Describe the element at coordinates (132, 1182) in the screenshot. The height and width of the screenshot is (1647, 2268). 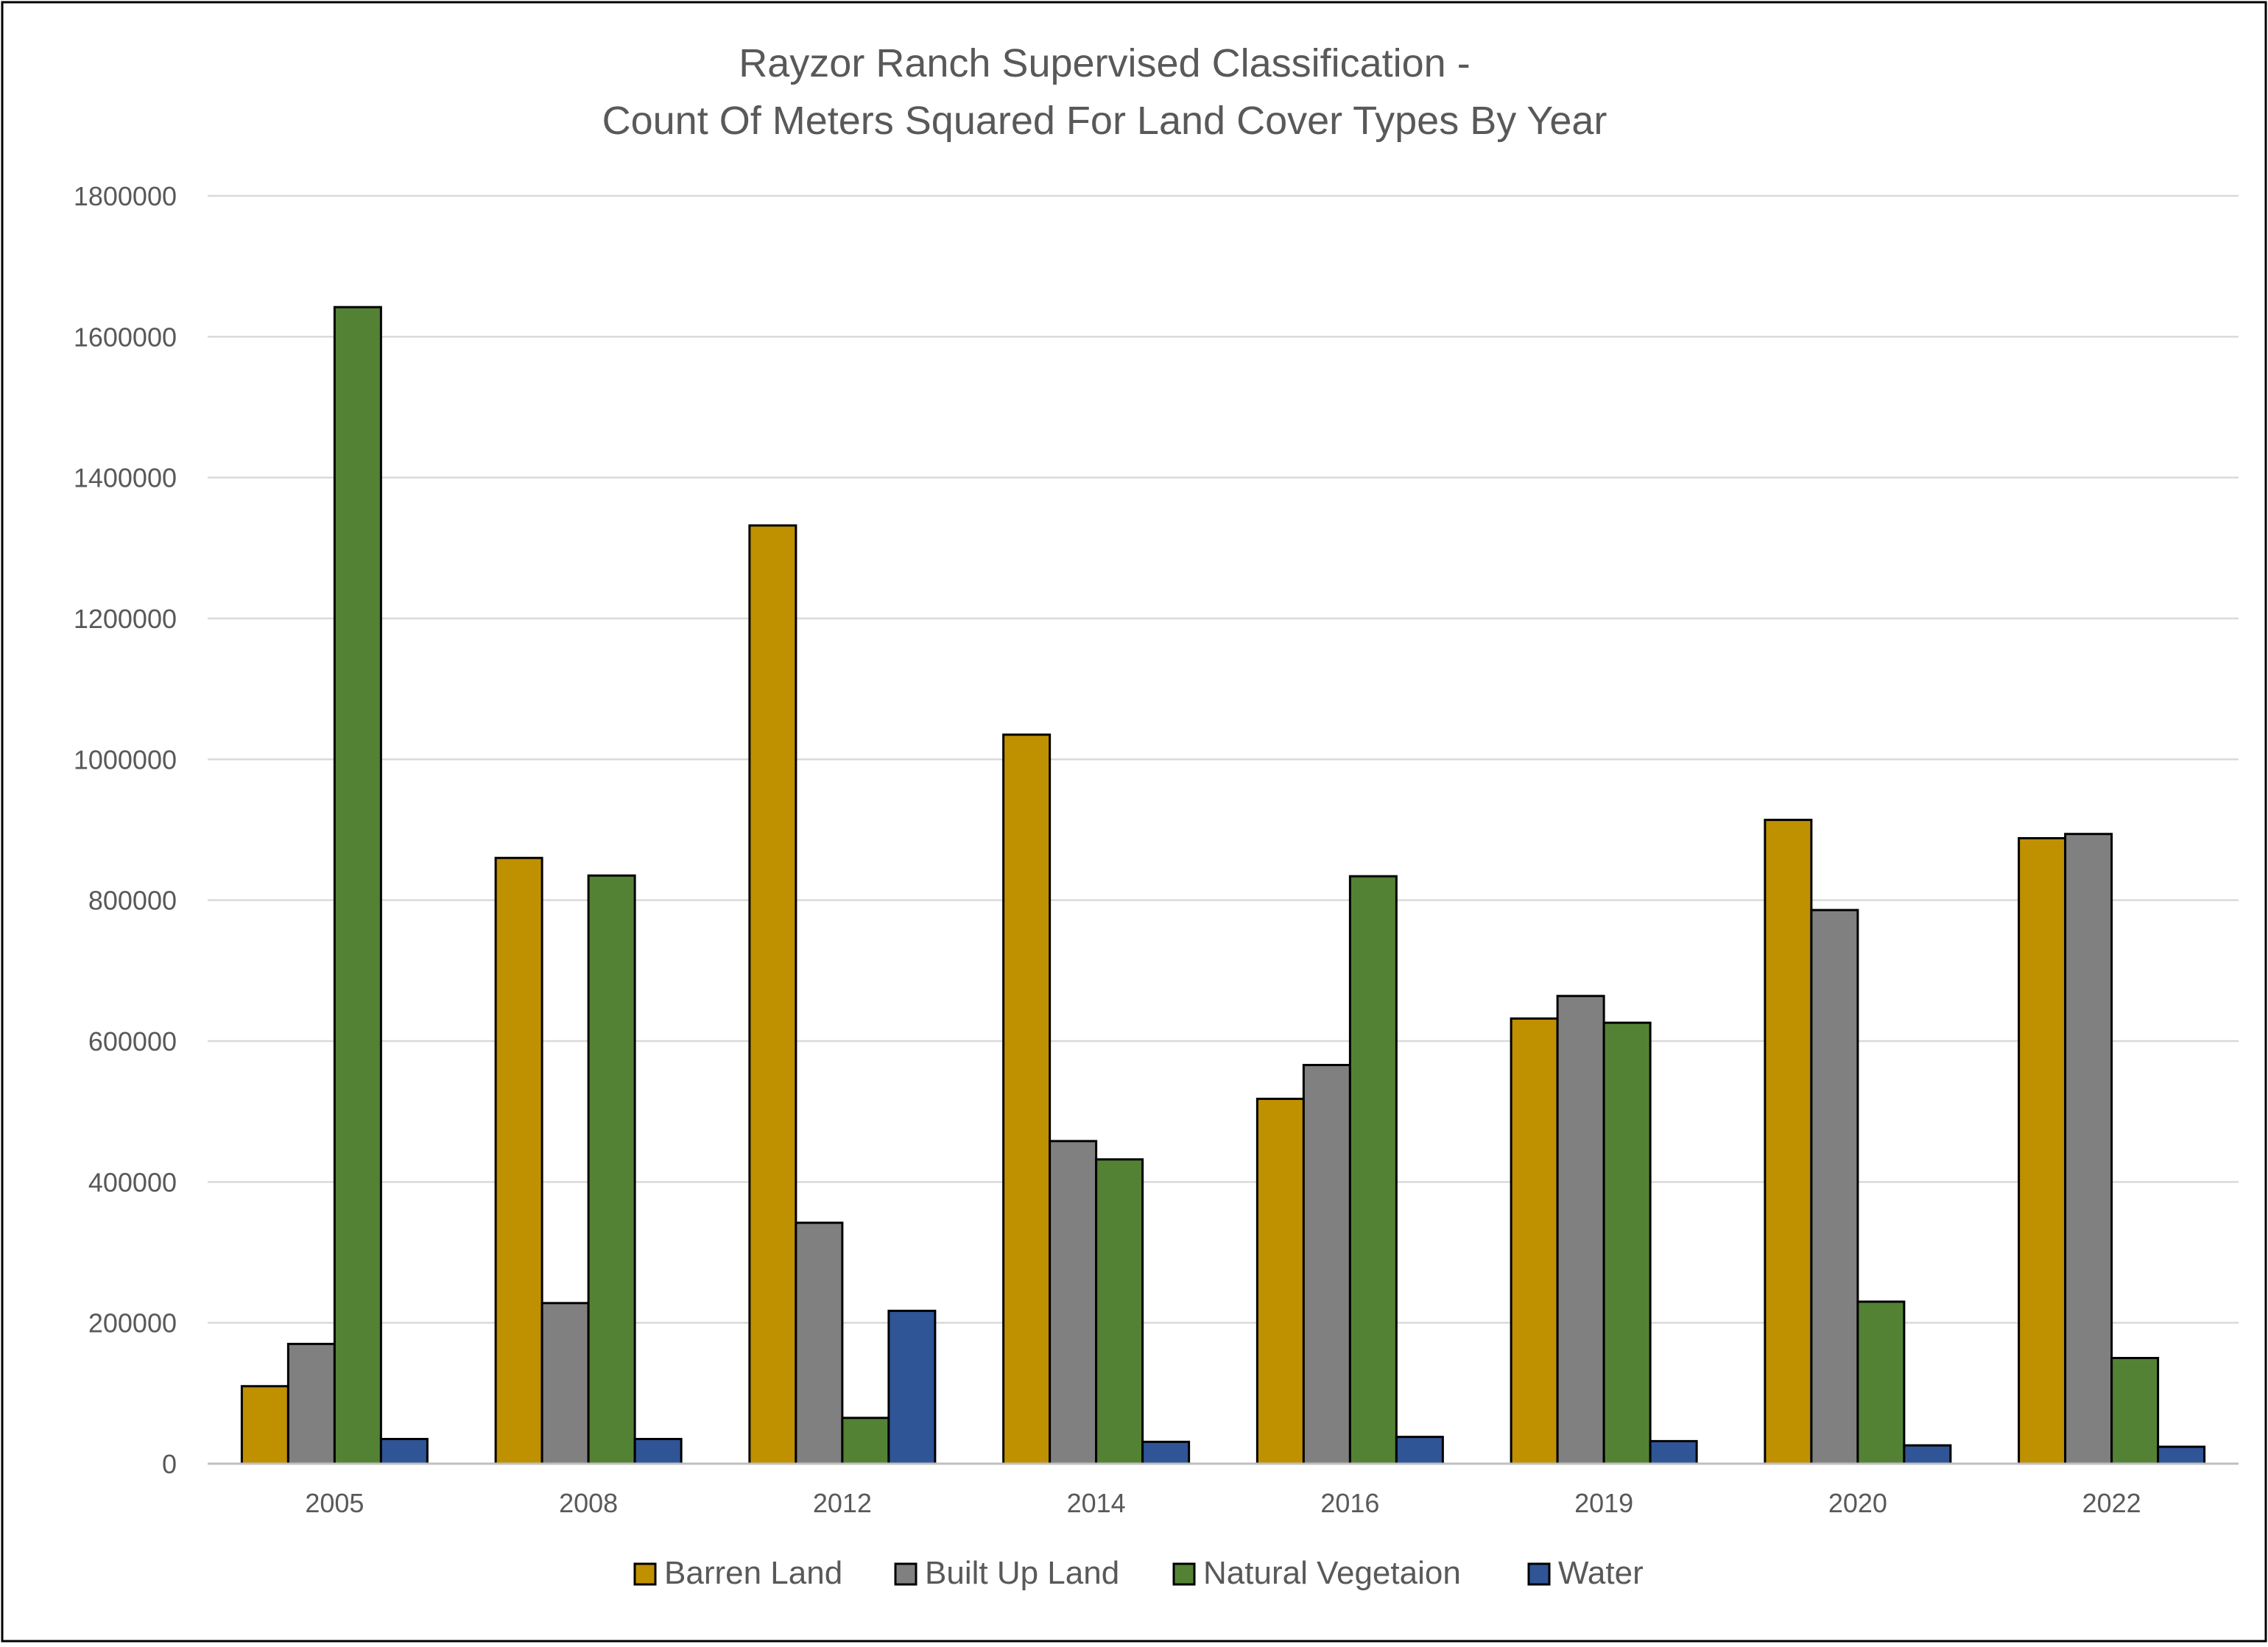
I see `y-tick-label: 400000` at that location.